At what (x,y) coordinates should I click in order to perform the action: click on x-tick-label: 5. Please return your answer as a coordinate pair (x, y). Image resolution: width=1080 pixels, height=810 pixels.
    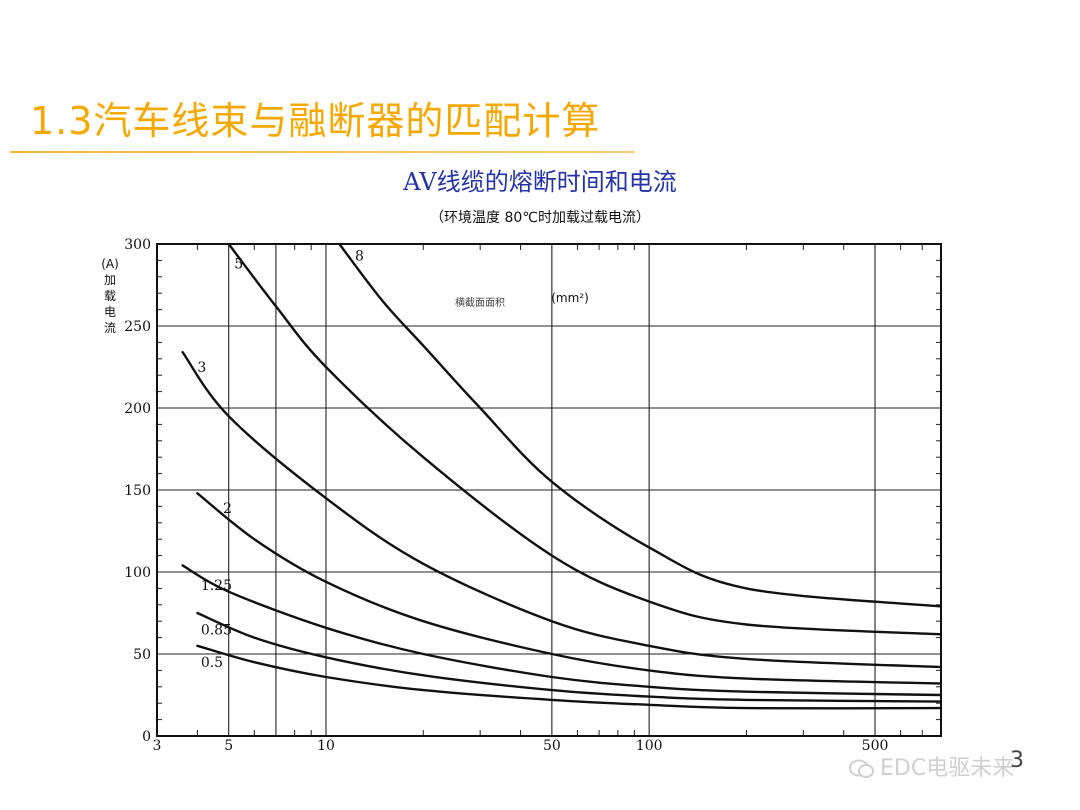
    Looking at the image, I should click on (228, 746).